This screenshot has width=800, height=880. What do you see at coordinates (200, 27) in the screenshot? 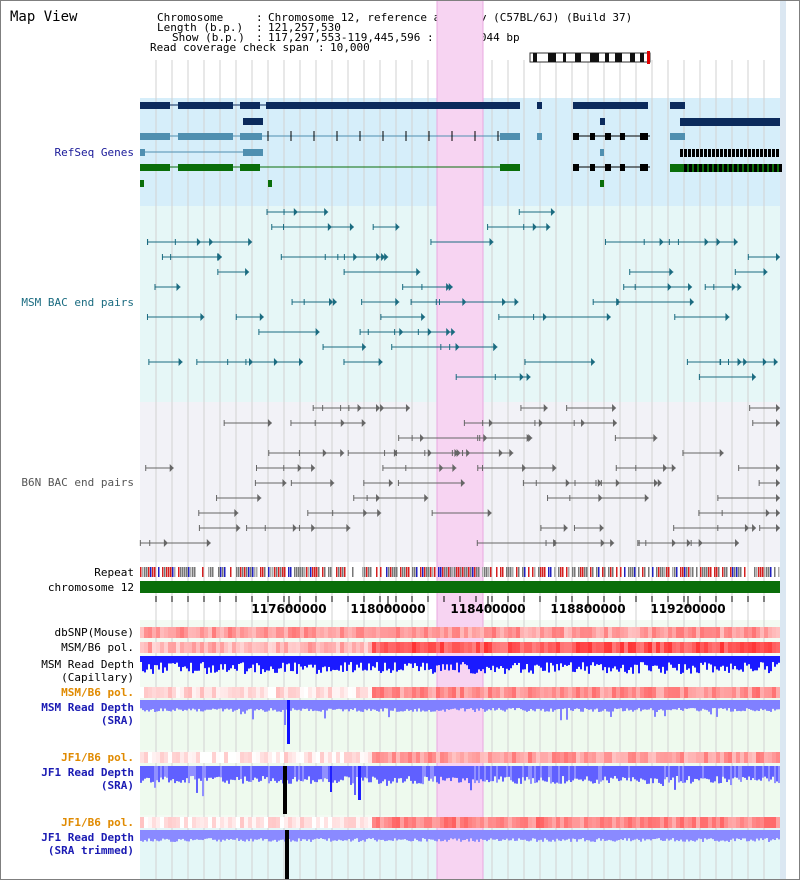
I see `length-label: Length (b.p.)` at bounding box center [200, 27].